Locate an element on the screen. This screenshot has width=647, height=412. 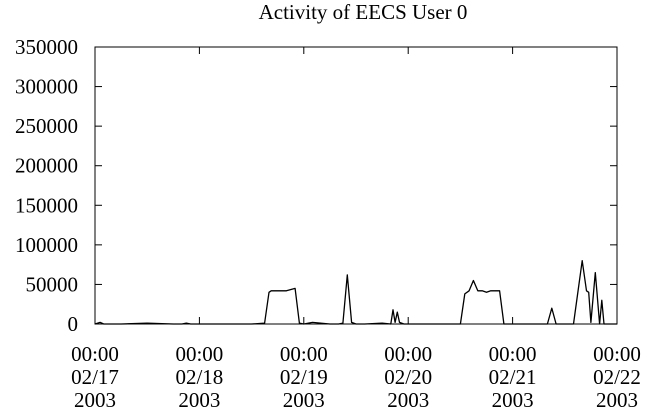
x-tick-label-date: 02/22 is located at coordinates (617, 377).